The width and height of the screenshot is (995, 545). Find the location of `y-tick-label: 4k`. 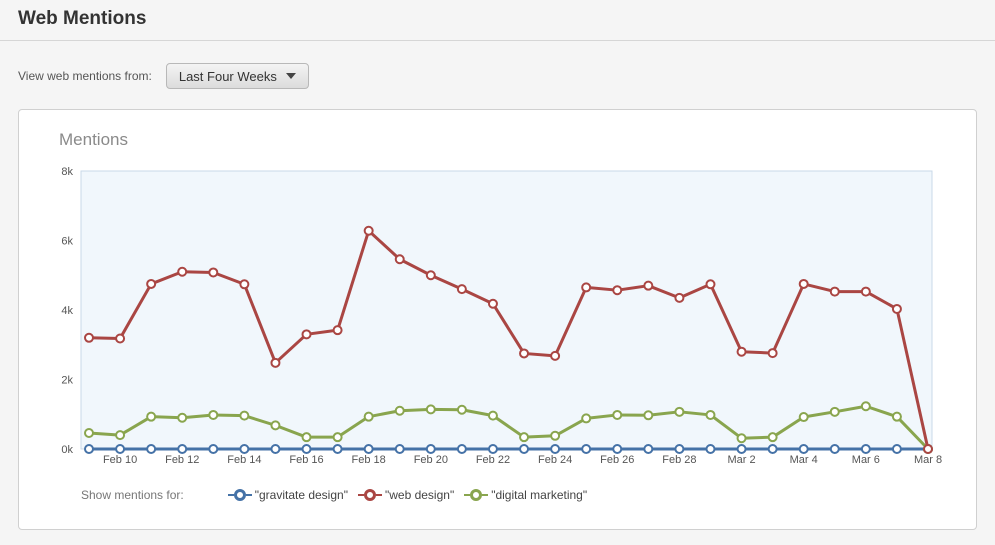

y-tick-label: 4k is located at coordinates (67, 311).